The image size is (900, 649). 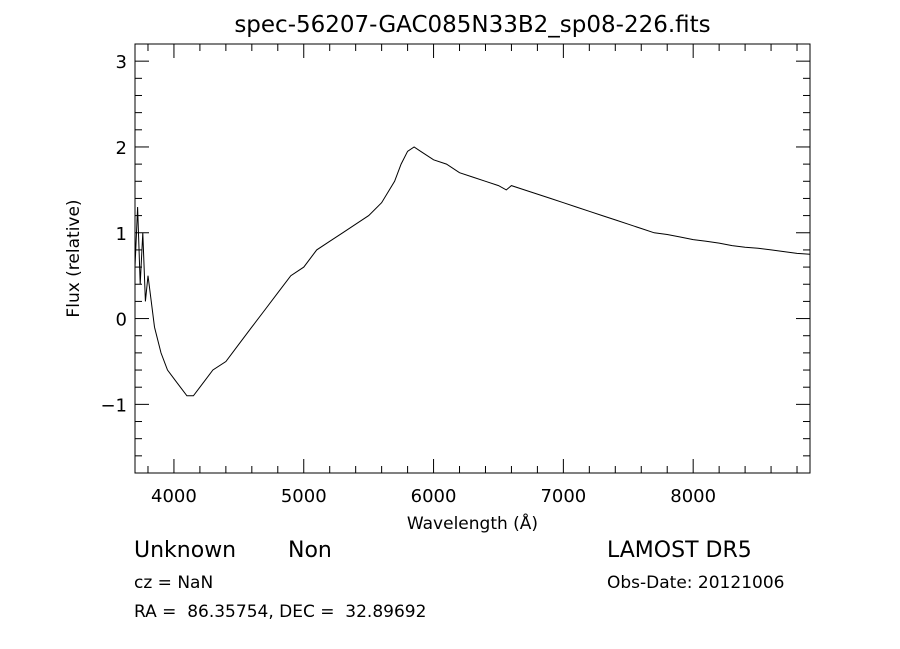 What do you see at coordinates (434, 496) in the screenshot?
I see `x-tick-label: 6000` at bounding box center [434, 496].